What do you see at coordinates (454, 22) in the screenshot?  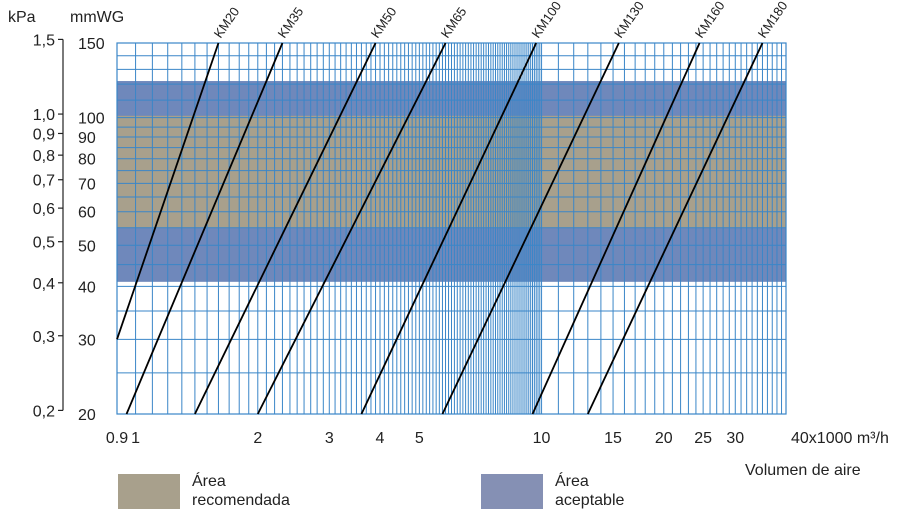 I see `curve-label-km65: KM65` at bounding box center [454, 22].